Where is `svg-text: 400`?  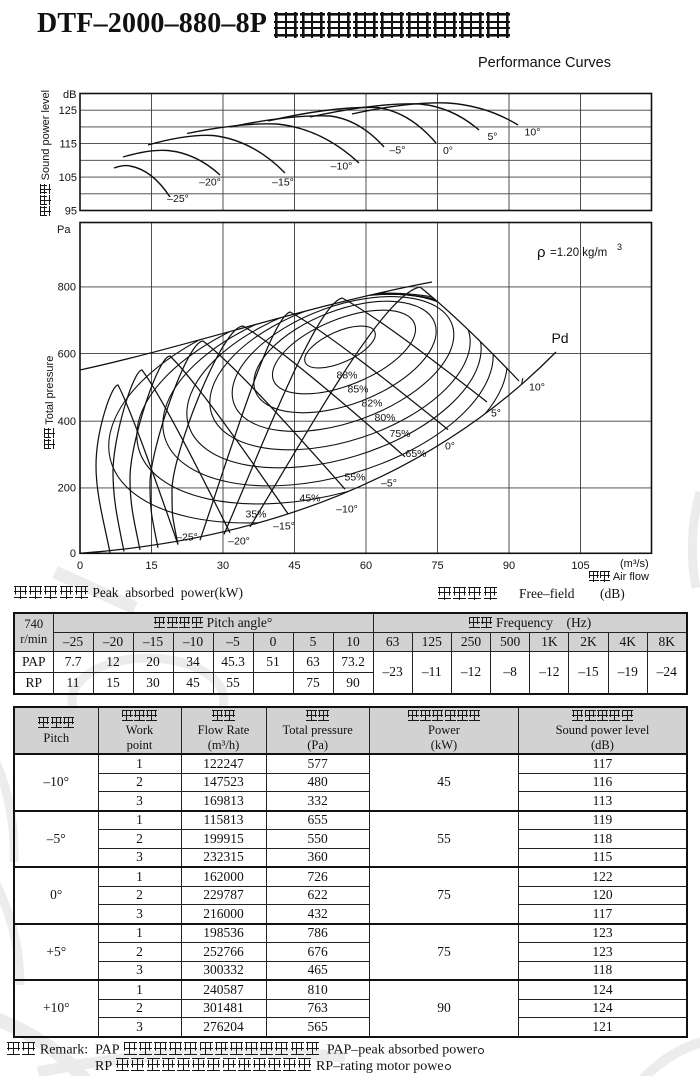
svg-text: 400 is located at coordinates (67, 422).